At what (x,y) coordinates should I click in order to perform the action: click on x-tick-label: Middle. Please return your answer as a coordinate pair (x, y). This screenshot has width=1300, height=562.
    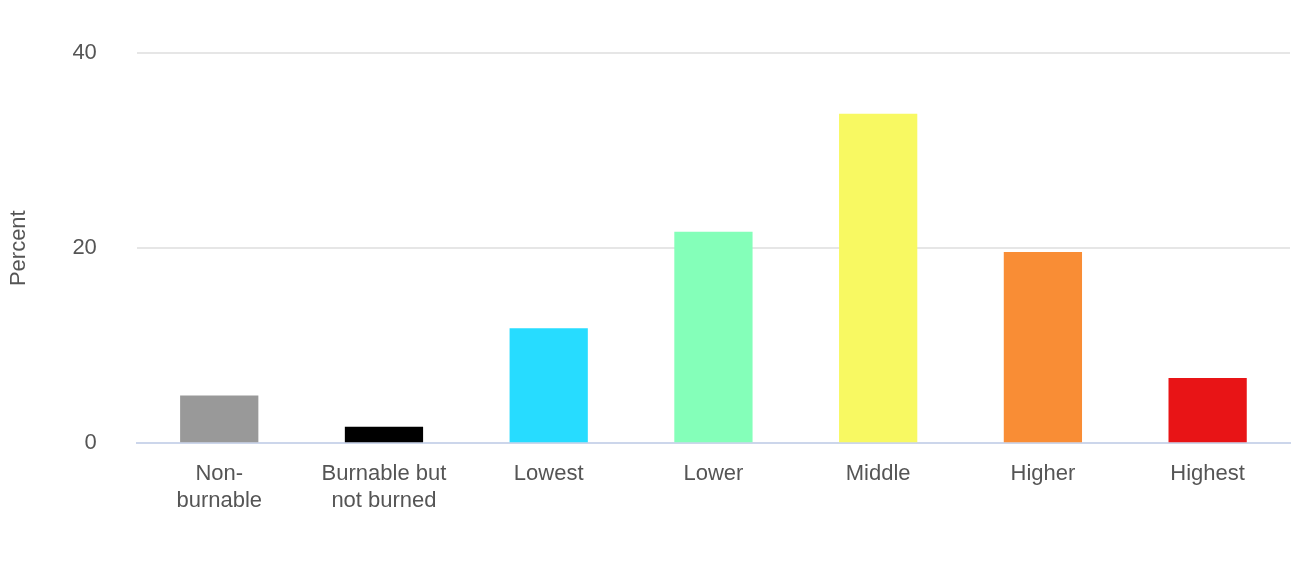
    Looking at the image, I should click on (878, 473).